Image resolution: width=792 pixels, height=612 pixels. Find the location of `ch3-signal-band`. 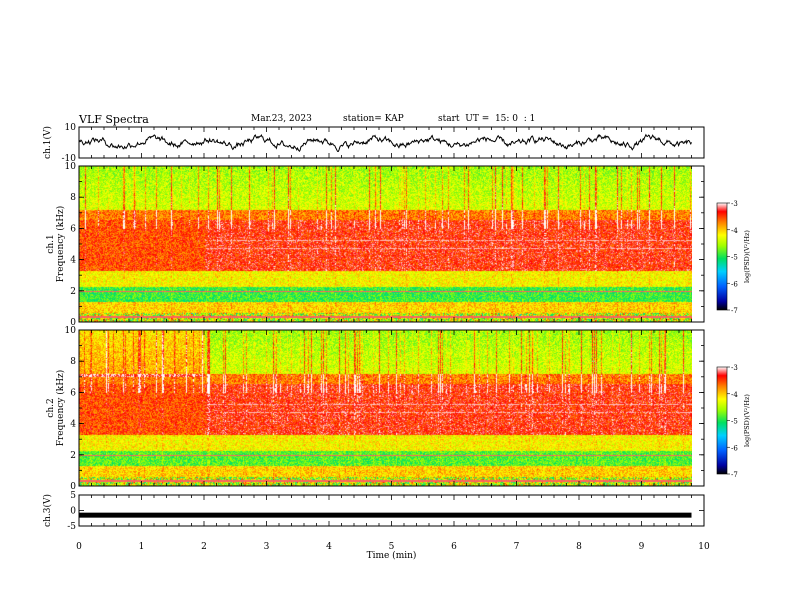

ch3-signal-band is located at coordinates (385, 515).